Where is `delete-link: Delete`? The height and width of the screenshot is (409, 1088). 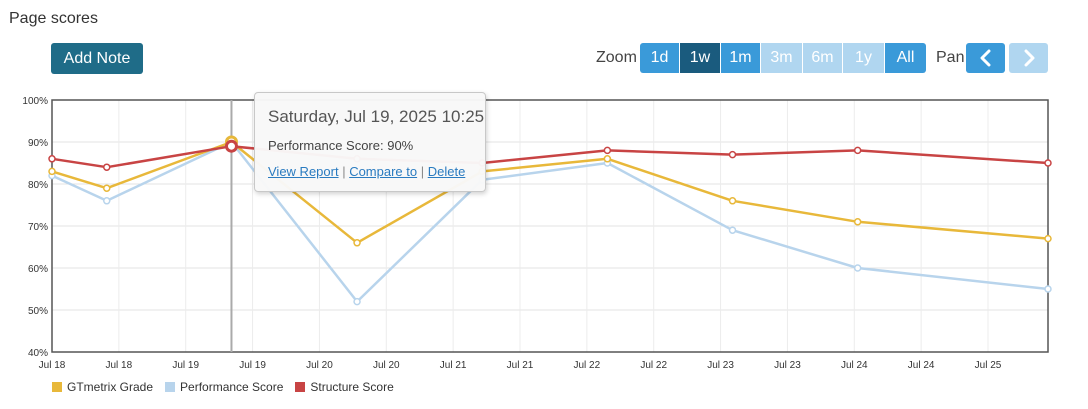 delete-link: Delete is located at coordinates (446, 171).